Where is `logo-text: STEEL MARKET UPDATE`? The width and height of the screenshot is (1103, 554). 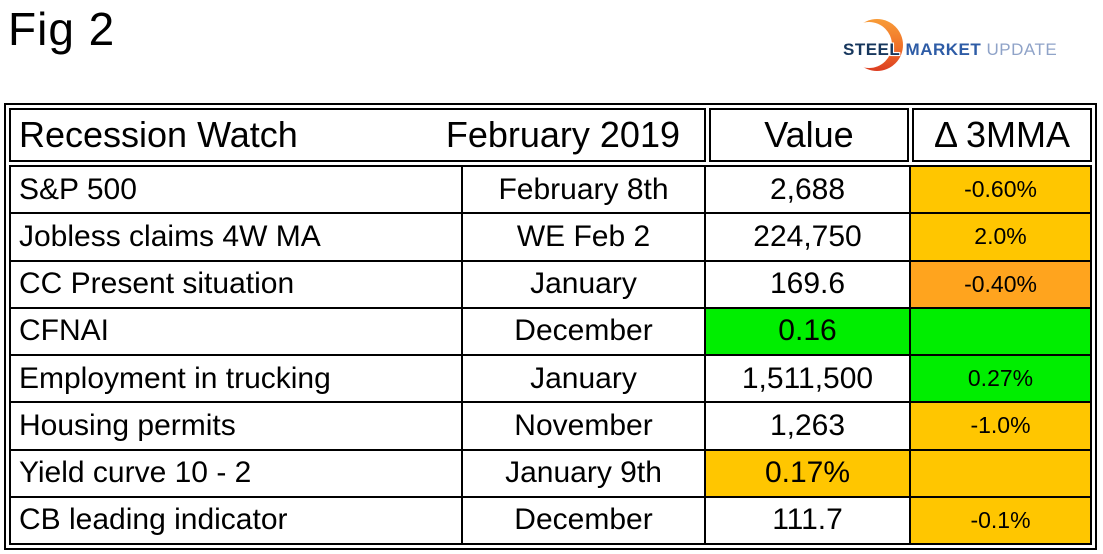 logo-text: STEEL MARKET UPDATE is located at coordinates (950, 50).